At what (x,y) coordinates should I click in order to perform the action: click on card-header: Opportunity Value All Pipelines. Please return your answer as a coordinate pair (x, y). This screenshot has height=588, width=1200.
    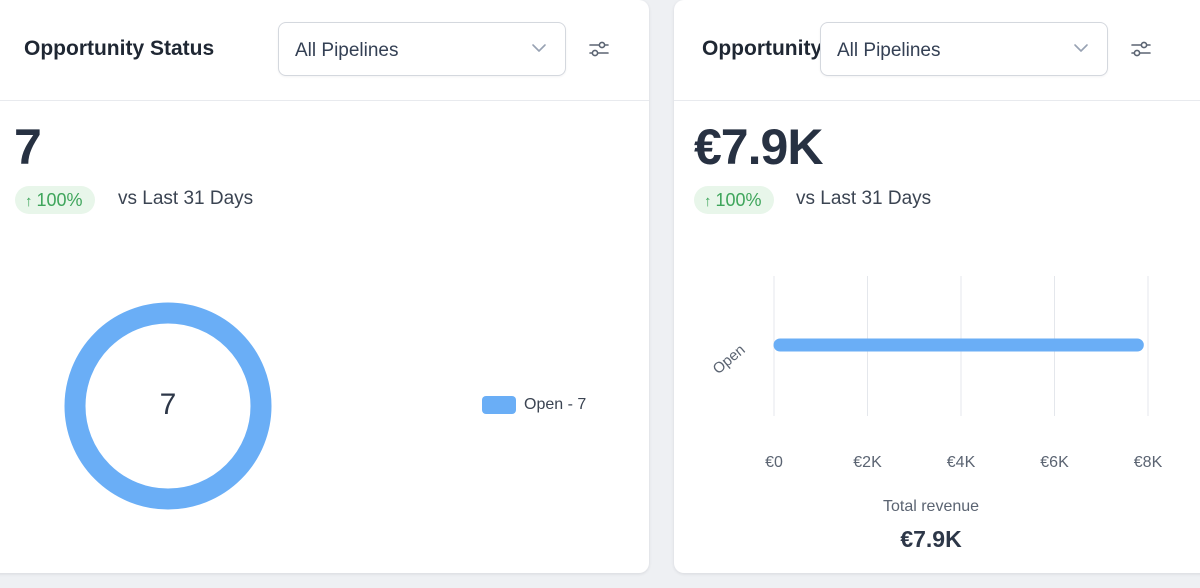
    Looking at the image, I should click on (937, 50).